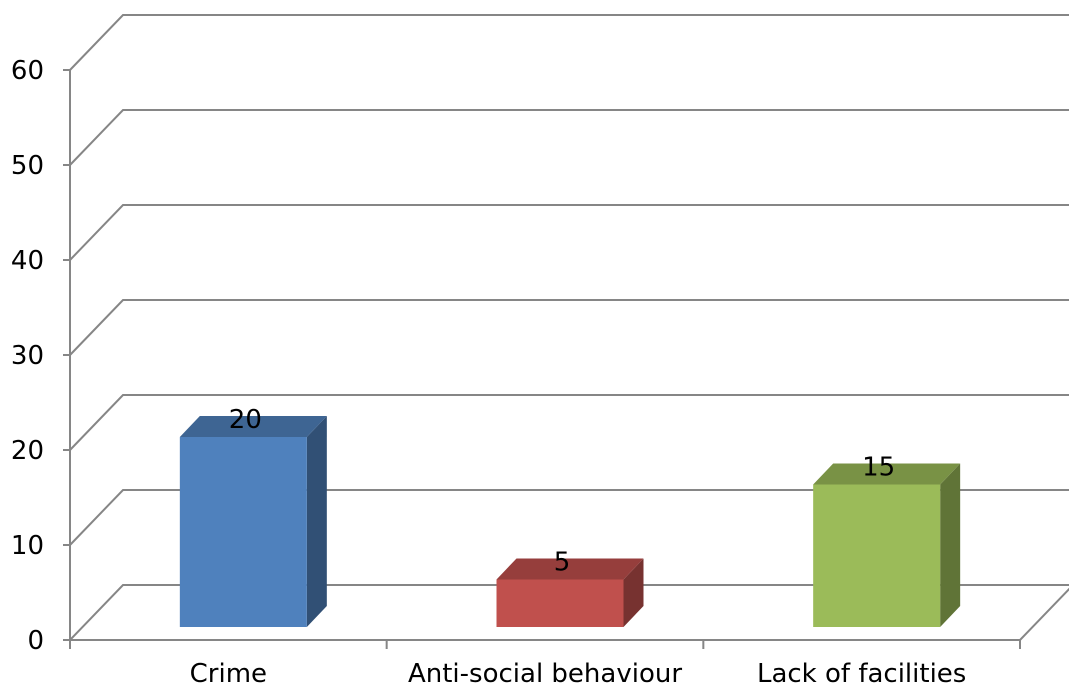 Image resolution: width=1069 pixels, height=691 pixels. What do you see at coordinates (545, 674) in the screenshot?
I see `x-tick-label: Anti-social behaviour` at bounding box center [545, 674].